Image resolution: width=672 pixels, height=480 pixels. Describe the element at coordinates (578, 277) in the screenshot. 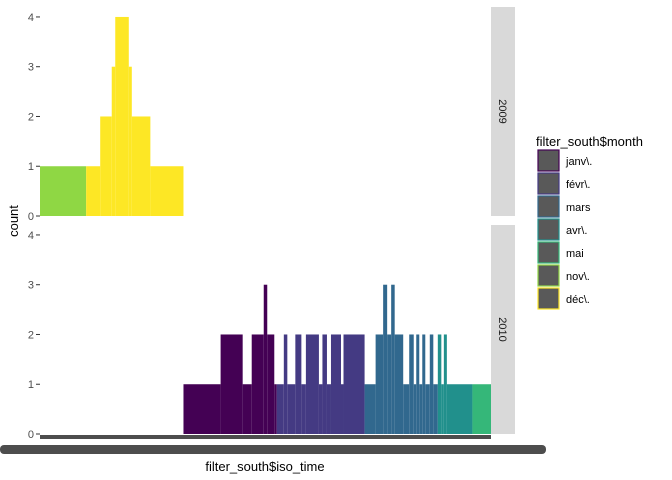

I see `legend-entry-label: nov\.` at that location.